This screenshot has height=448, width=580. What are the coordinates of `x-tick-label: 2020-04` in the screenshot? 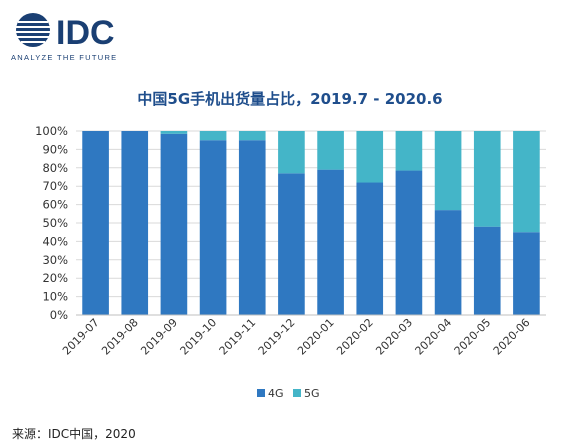 It's located at (434, 337).